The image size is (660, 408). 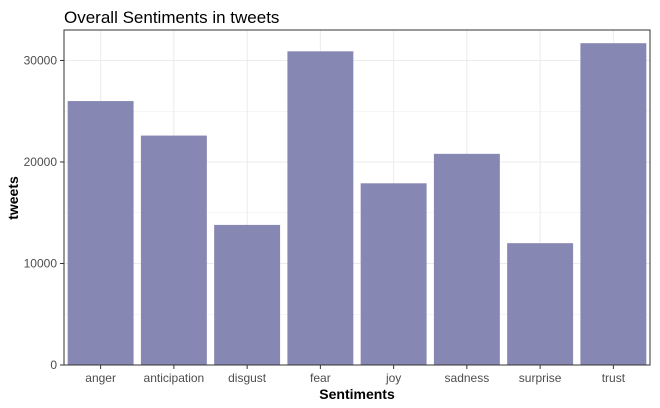 I want to click on y-tick-label: 0, so click(x=53, y=365).